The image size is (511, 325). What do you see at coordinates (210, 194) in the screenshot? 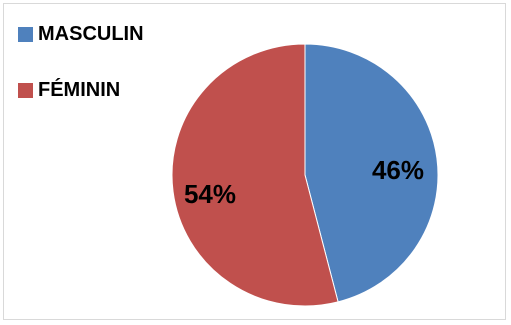
I see `slice-label-feminin: 54%` at bounding box center [210, 194].